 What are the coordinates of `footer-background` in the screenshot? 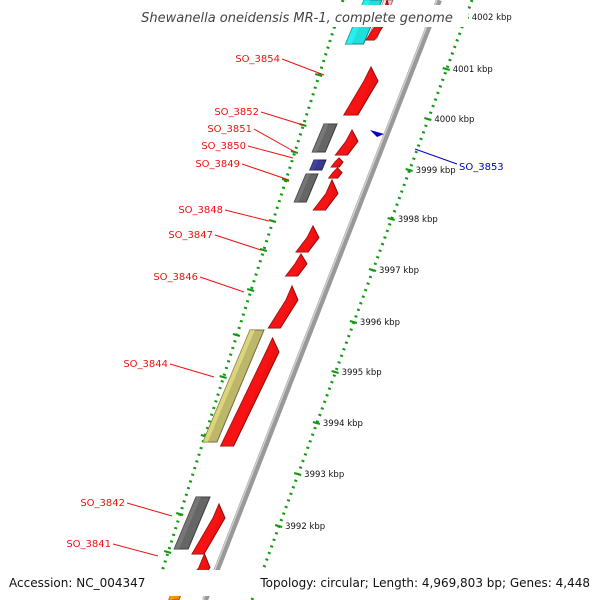 It's located at (300, 583).